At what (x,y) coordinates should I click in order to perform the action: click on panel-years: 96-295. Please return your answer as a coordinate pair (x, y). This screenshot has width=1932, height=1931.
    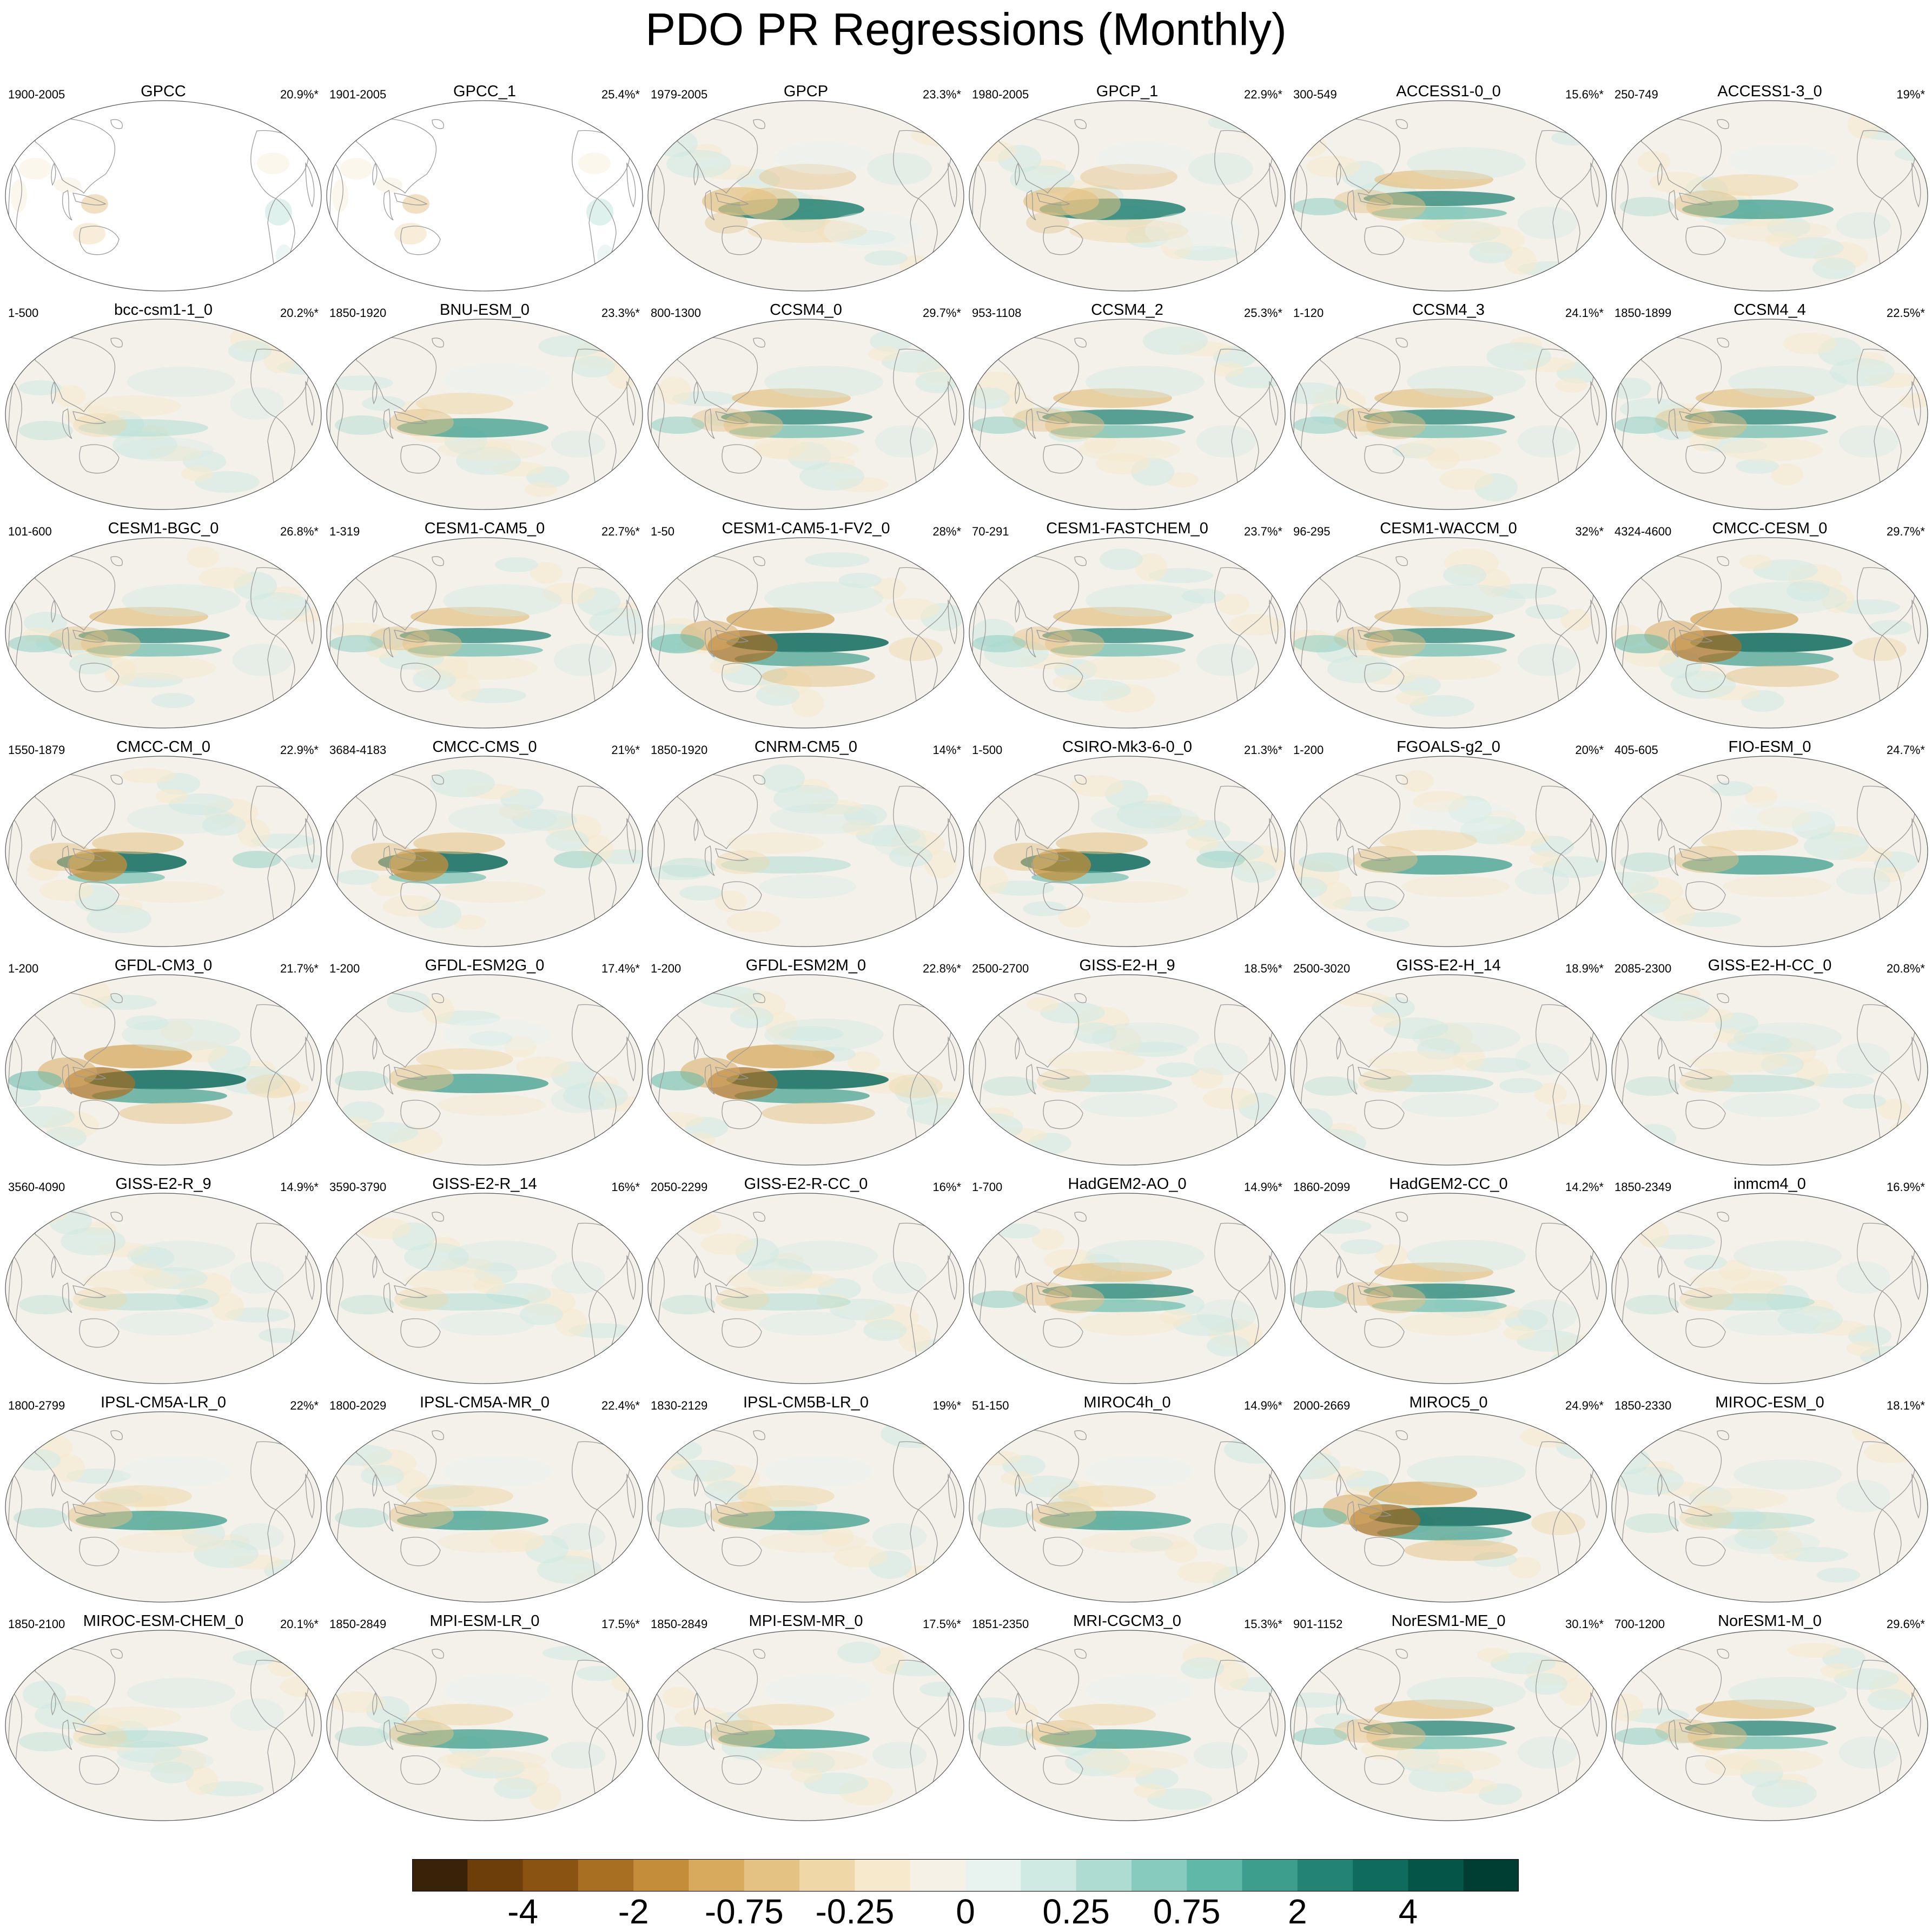
    Looking at the image, I should click on (1312, 531).